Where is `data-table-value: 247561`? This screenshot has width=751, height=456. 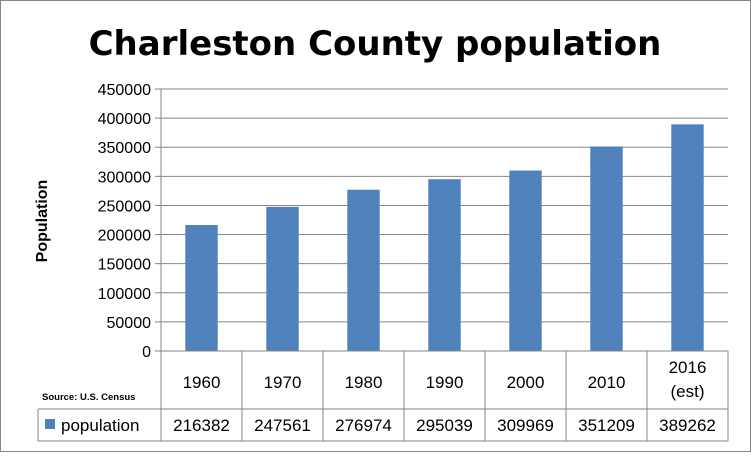 data-table-value: 247561 is located at coordinates (282, 425).